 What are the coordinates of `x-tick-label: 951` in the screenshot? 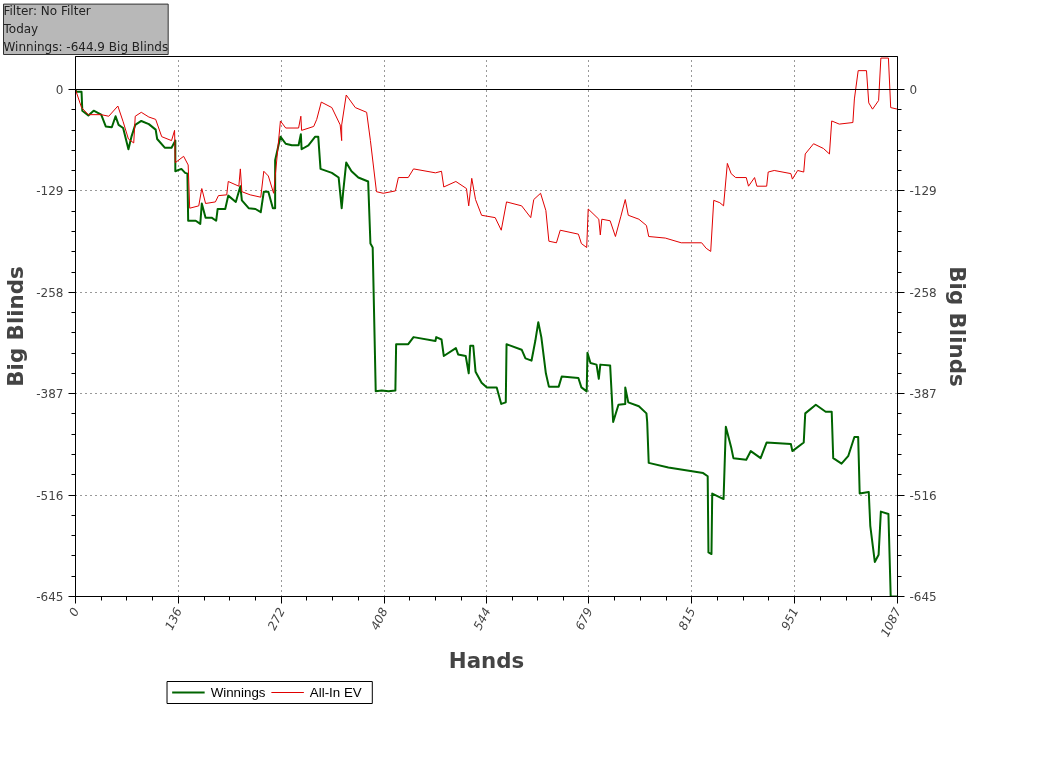 It's located at (790, 619).